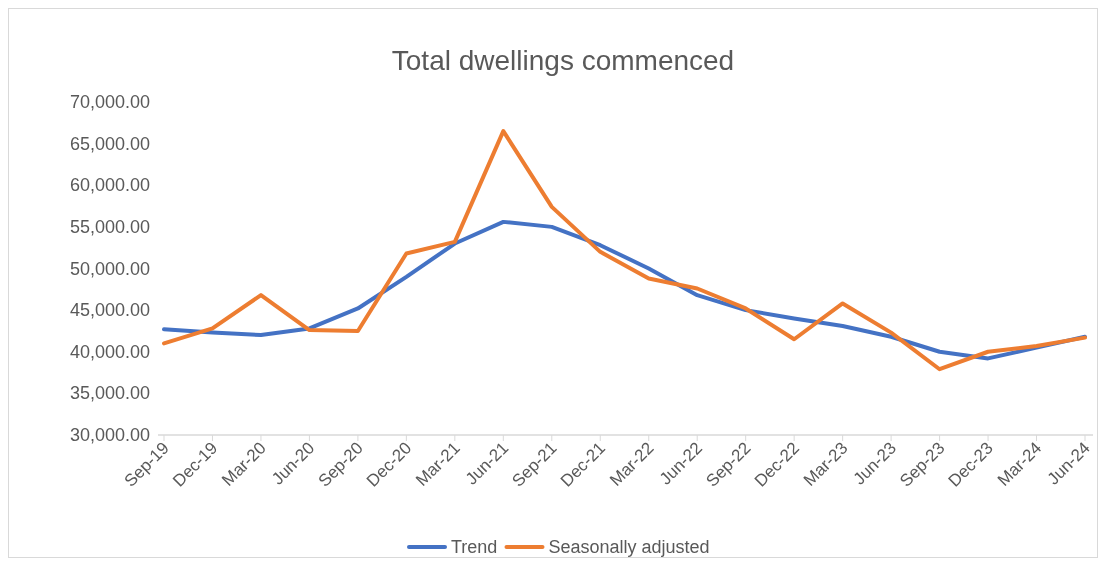 The image size is (1107, 566). What do you see at coordinates (109, 351) in the screenshot?
I see `y-tick-label: 40,000.00` at bounding box center [109, 351].